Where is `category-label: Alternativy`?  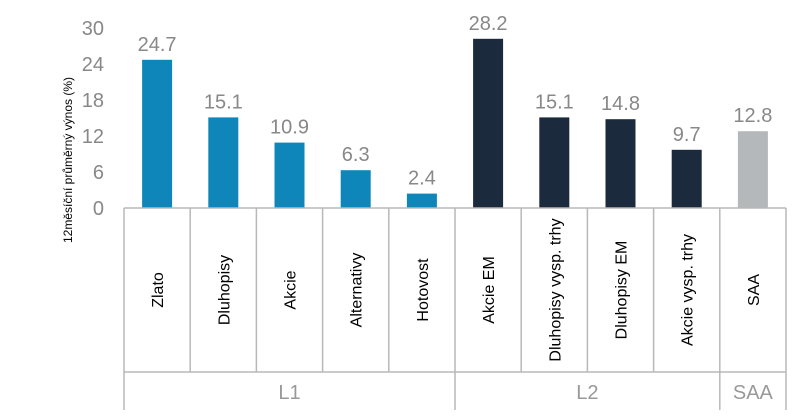
category-label: Alternativy is located at coordinates (357, 290).